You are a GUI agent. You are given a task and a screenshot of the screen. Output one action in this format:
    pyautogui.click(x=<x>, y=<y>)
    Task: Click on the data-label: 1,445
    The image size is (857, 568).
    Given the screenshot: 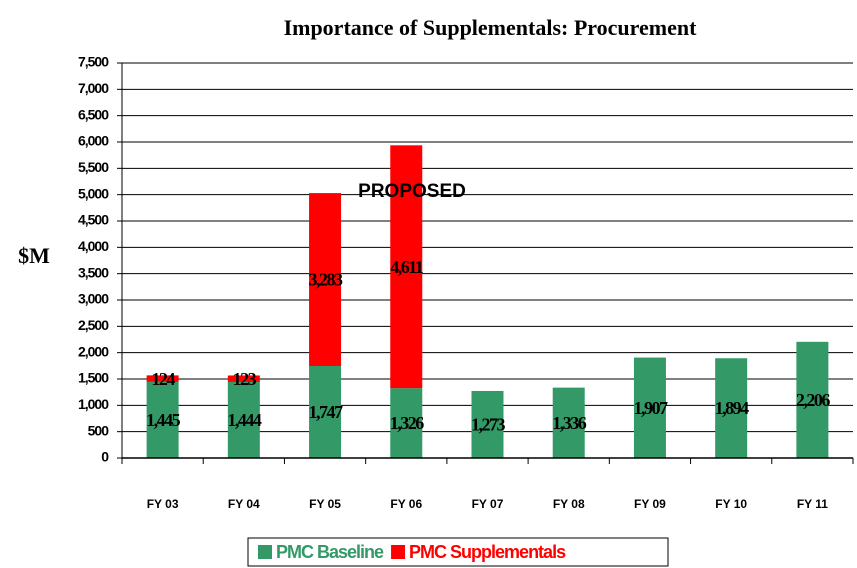 What is the action you would take?
    pyautogui.click(x=163, y=420)
    